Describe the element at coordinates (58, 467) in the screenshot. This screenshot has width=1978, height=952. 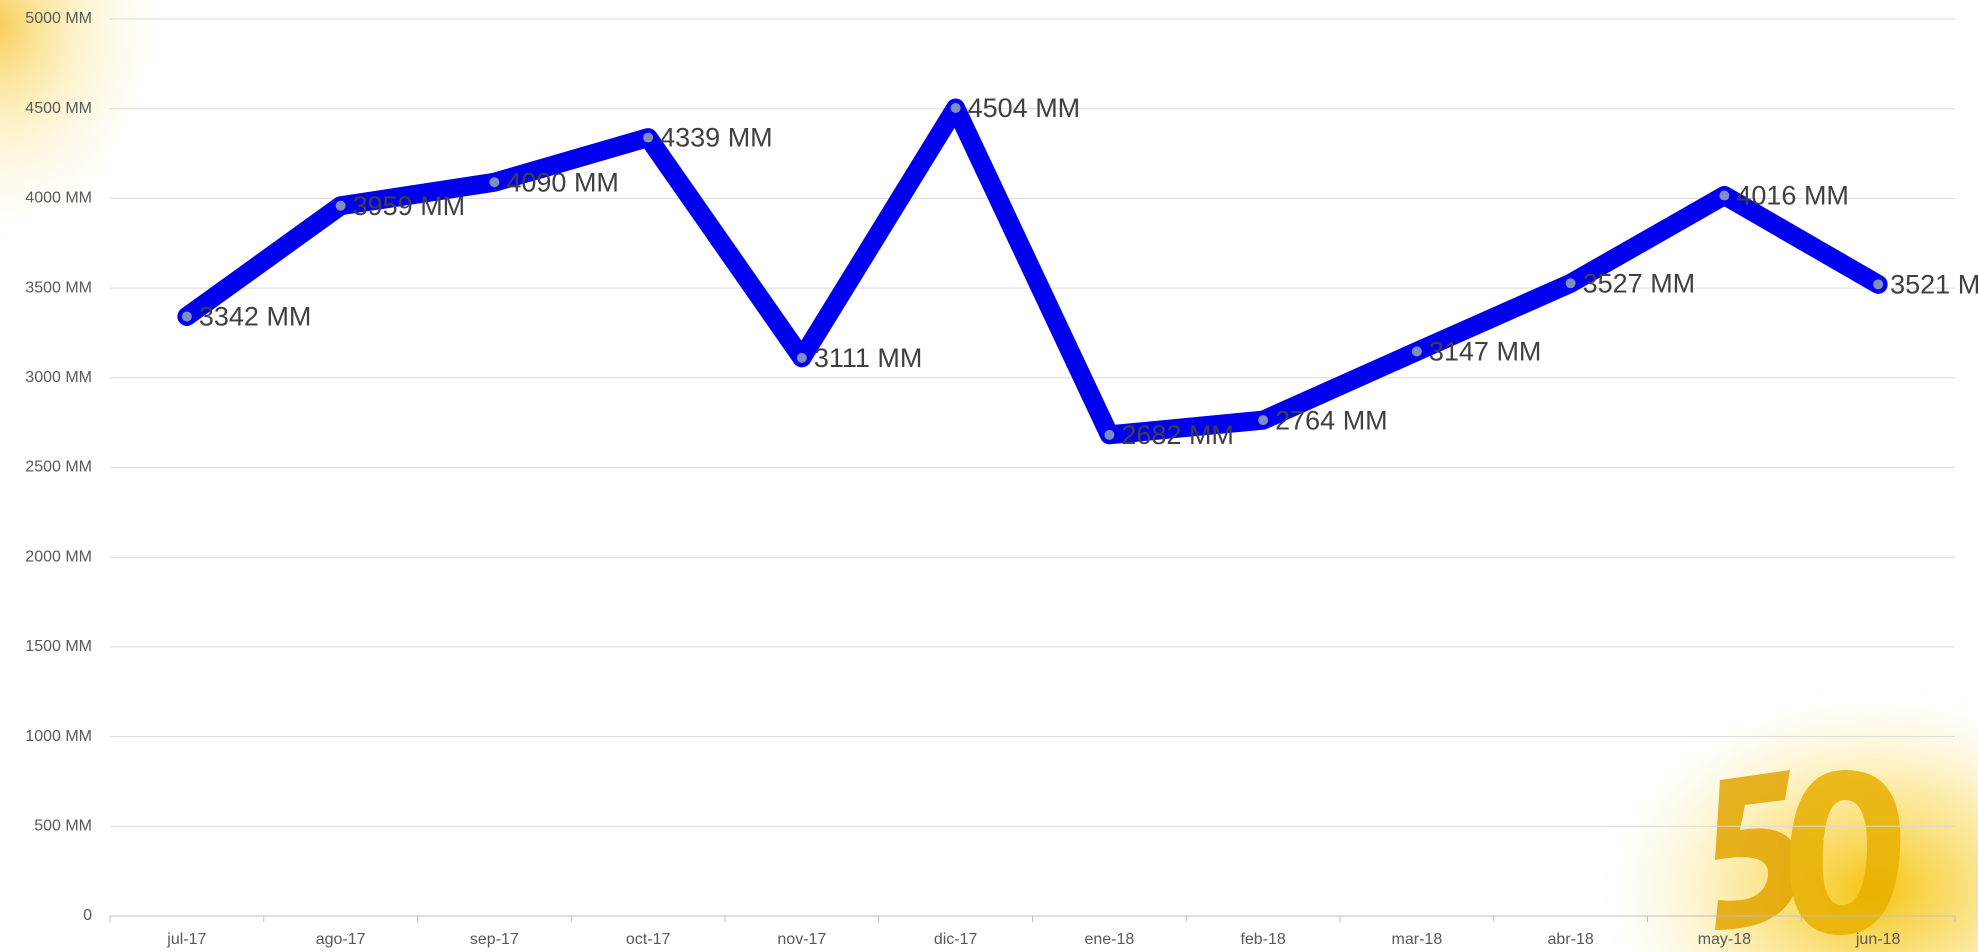
I see `y-tick-label: 2500 MM` at that location.